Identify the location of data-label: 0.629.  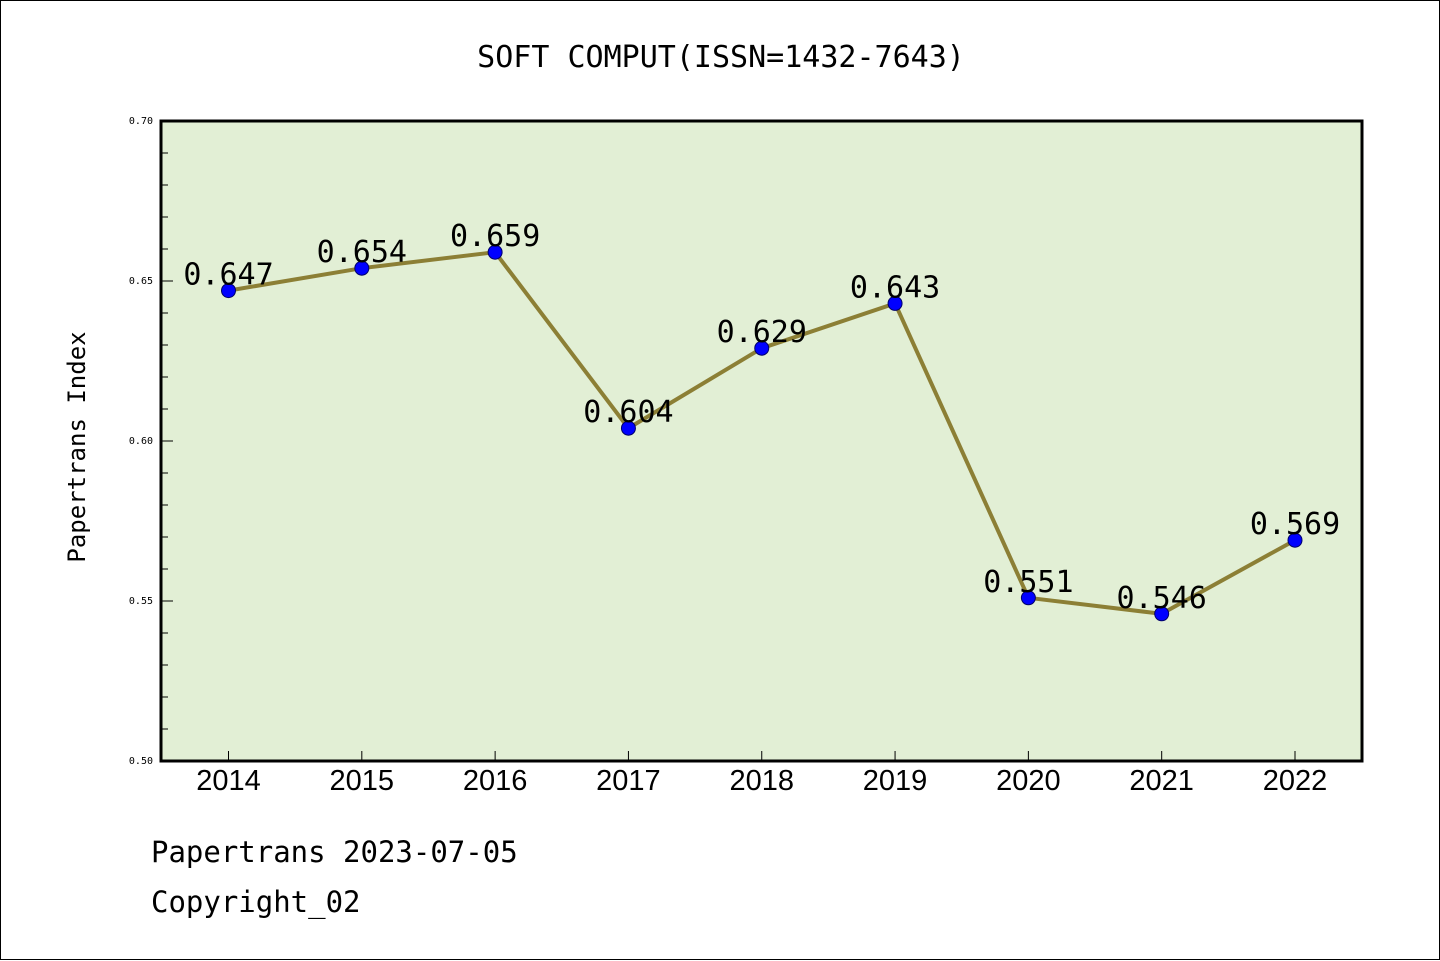
(762, 332).